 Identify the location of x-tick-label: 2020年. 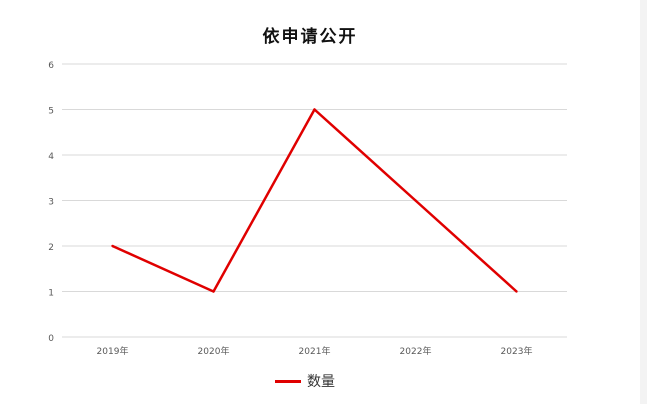
(214, 351).